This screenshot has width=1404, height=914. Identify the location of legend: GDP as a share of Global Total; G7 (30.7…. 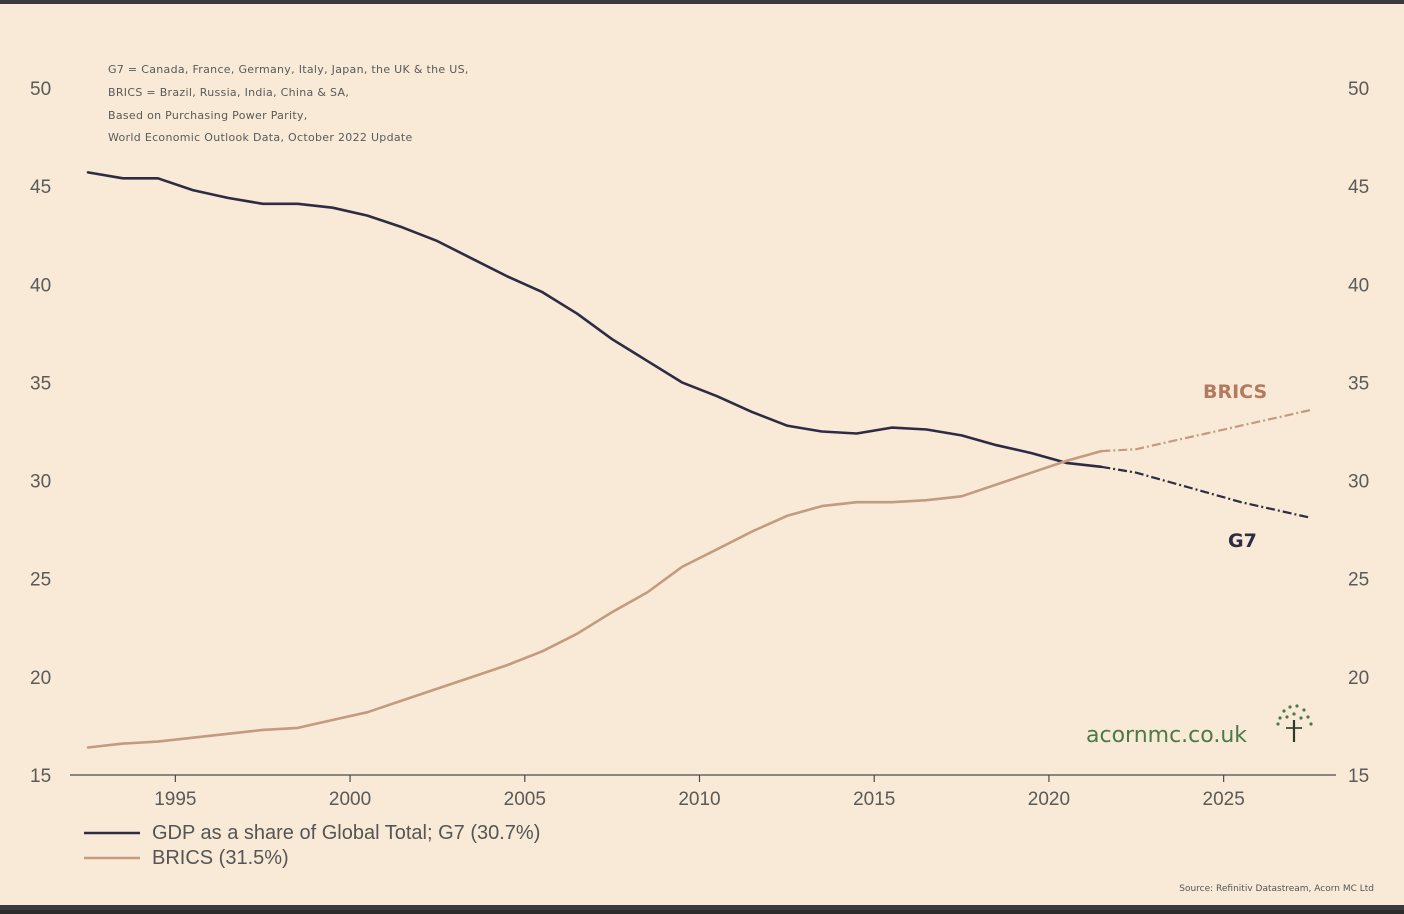
(312, 845).